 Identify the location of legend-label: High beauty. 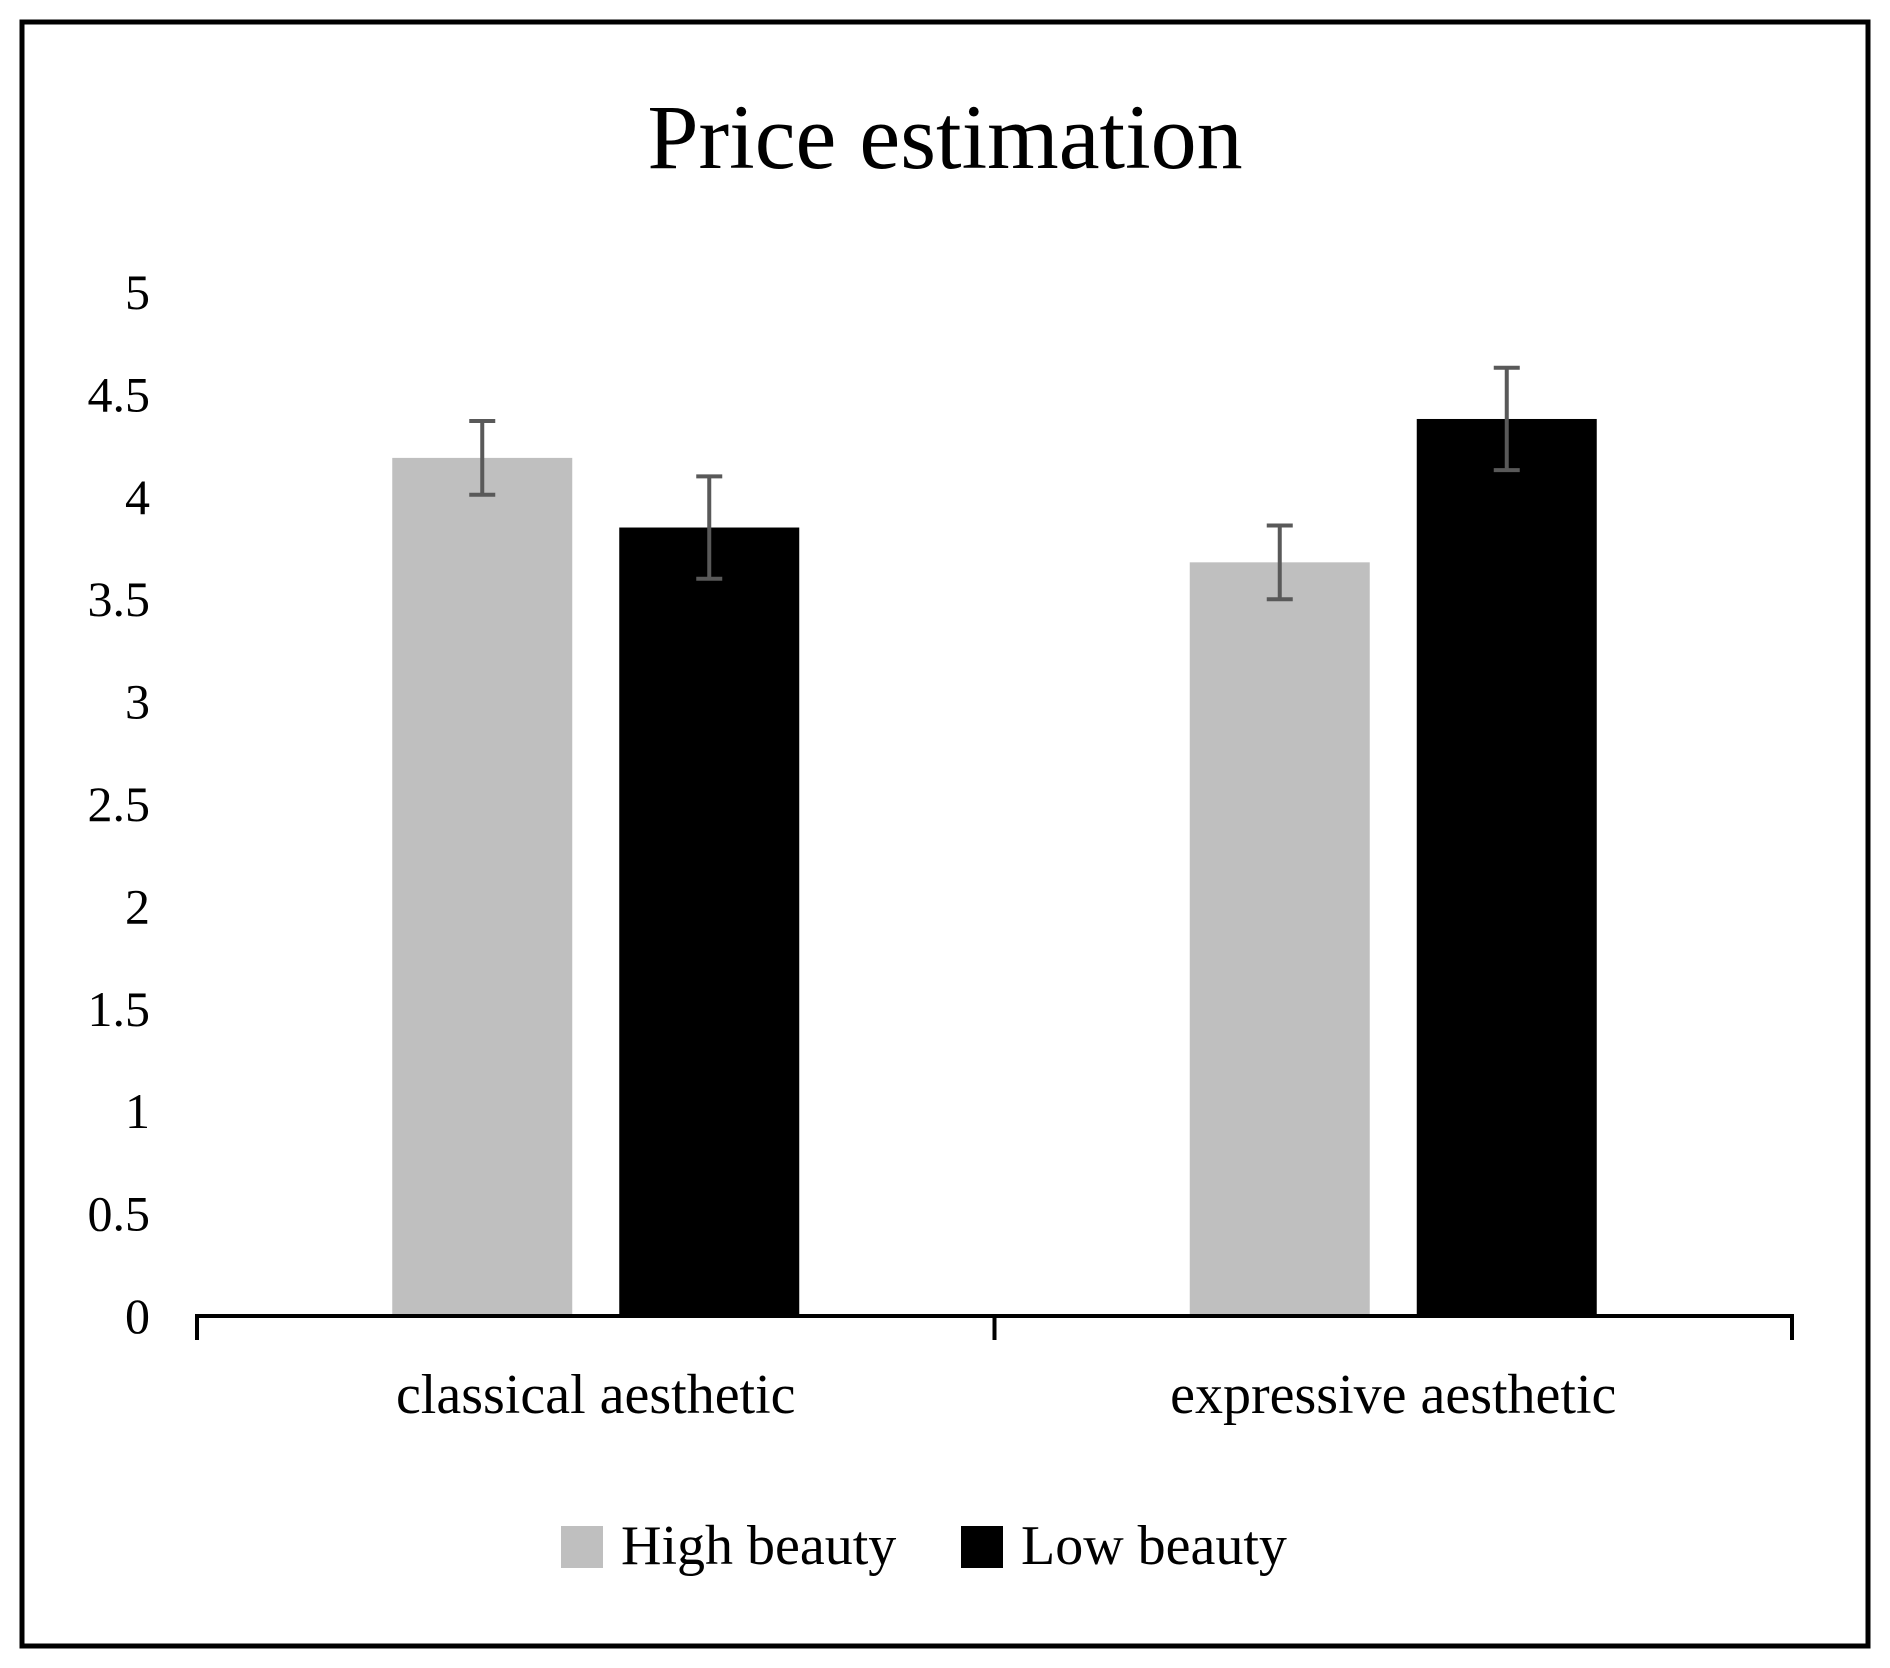
(758, 1546).